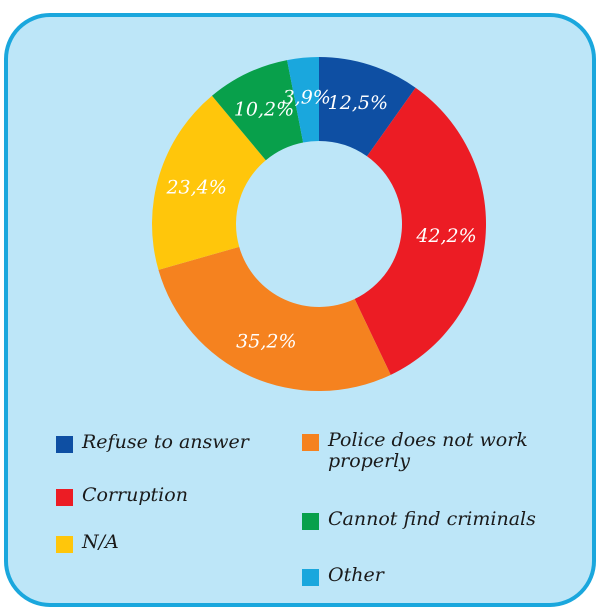  What do you see at coordinates (417, 575) in the screenshot?
I see `legend-item-other: Other` at bounding box center [417, 575].